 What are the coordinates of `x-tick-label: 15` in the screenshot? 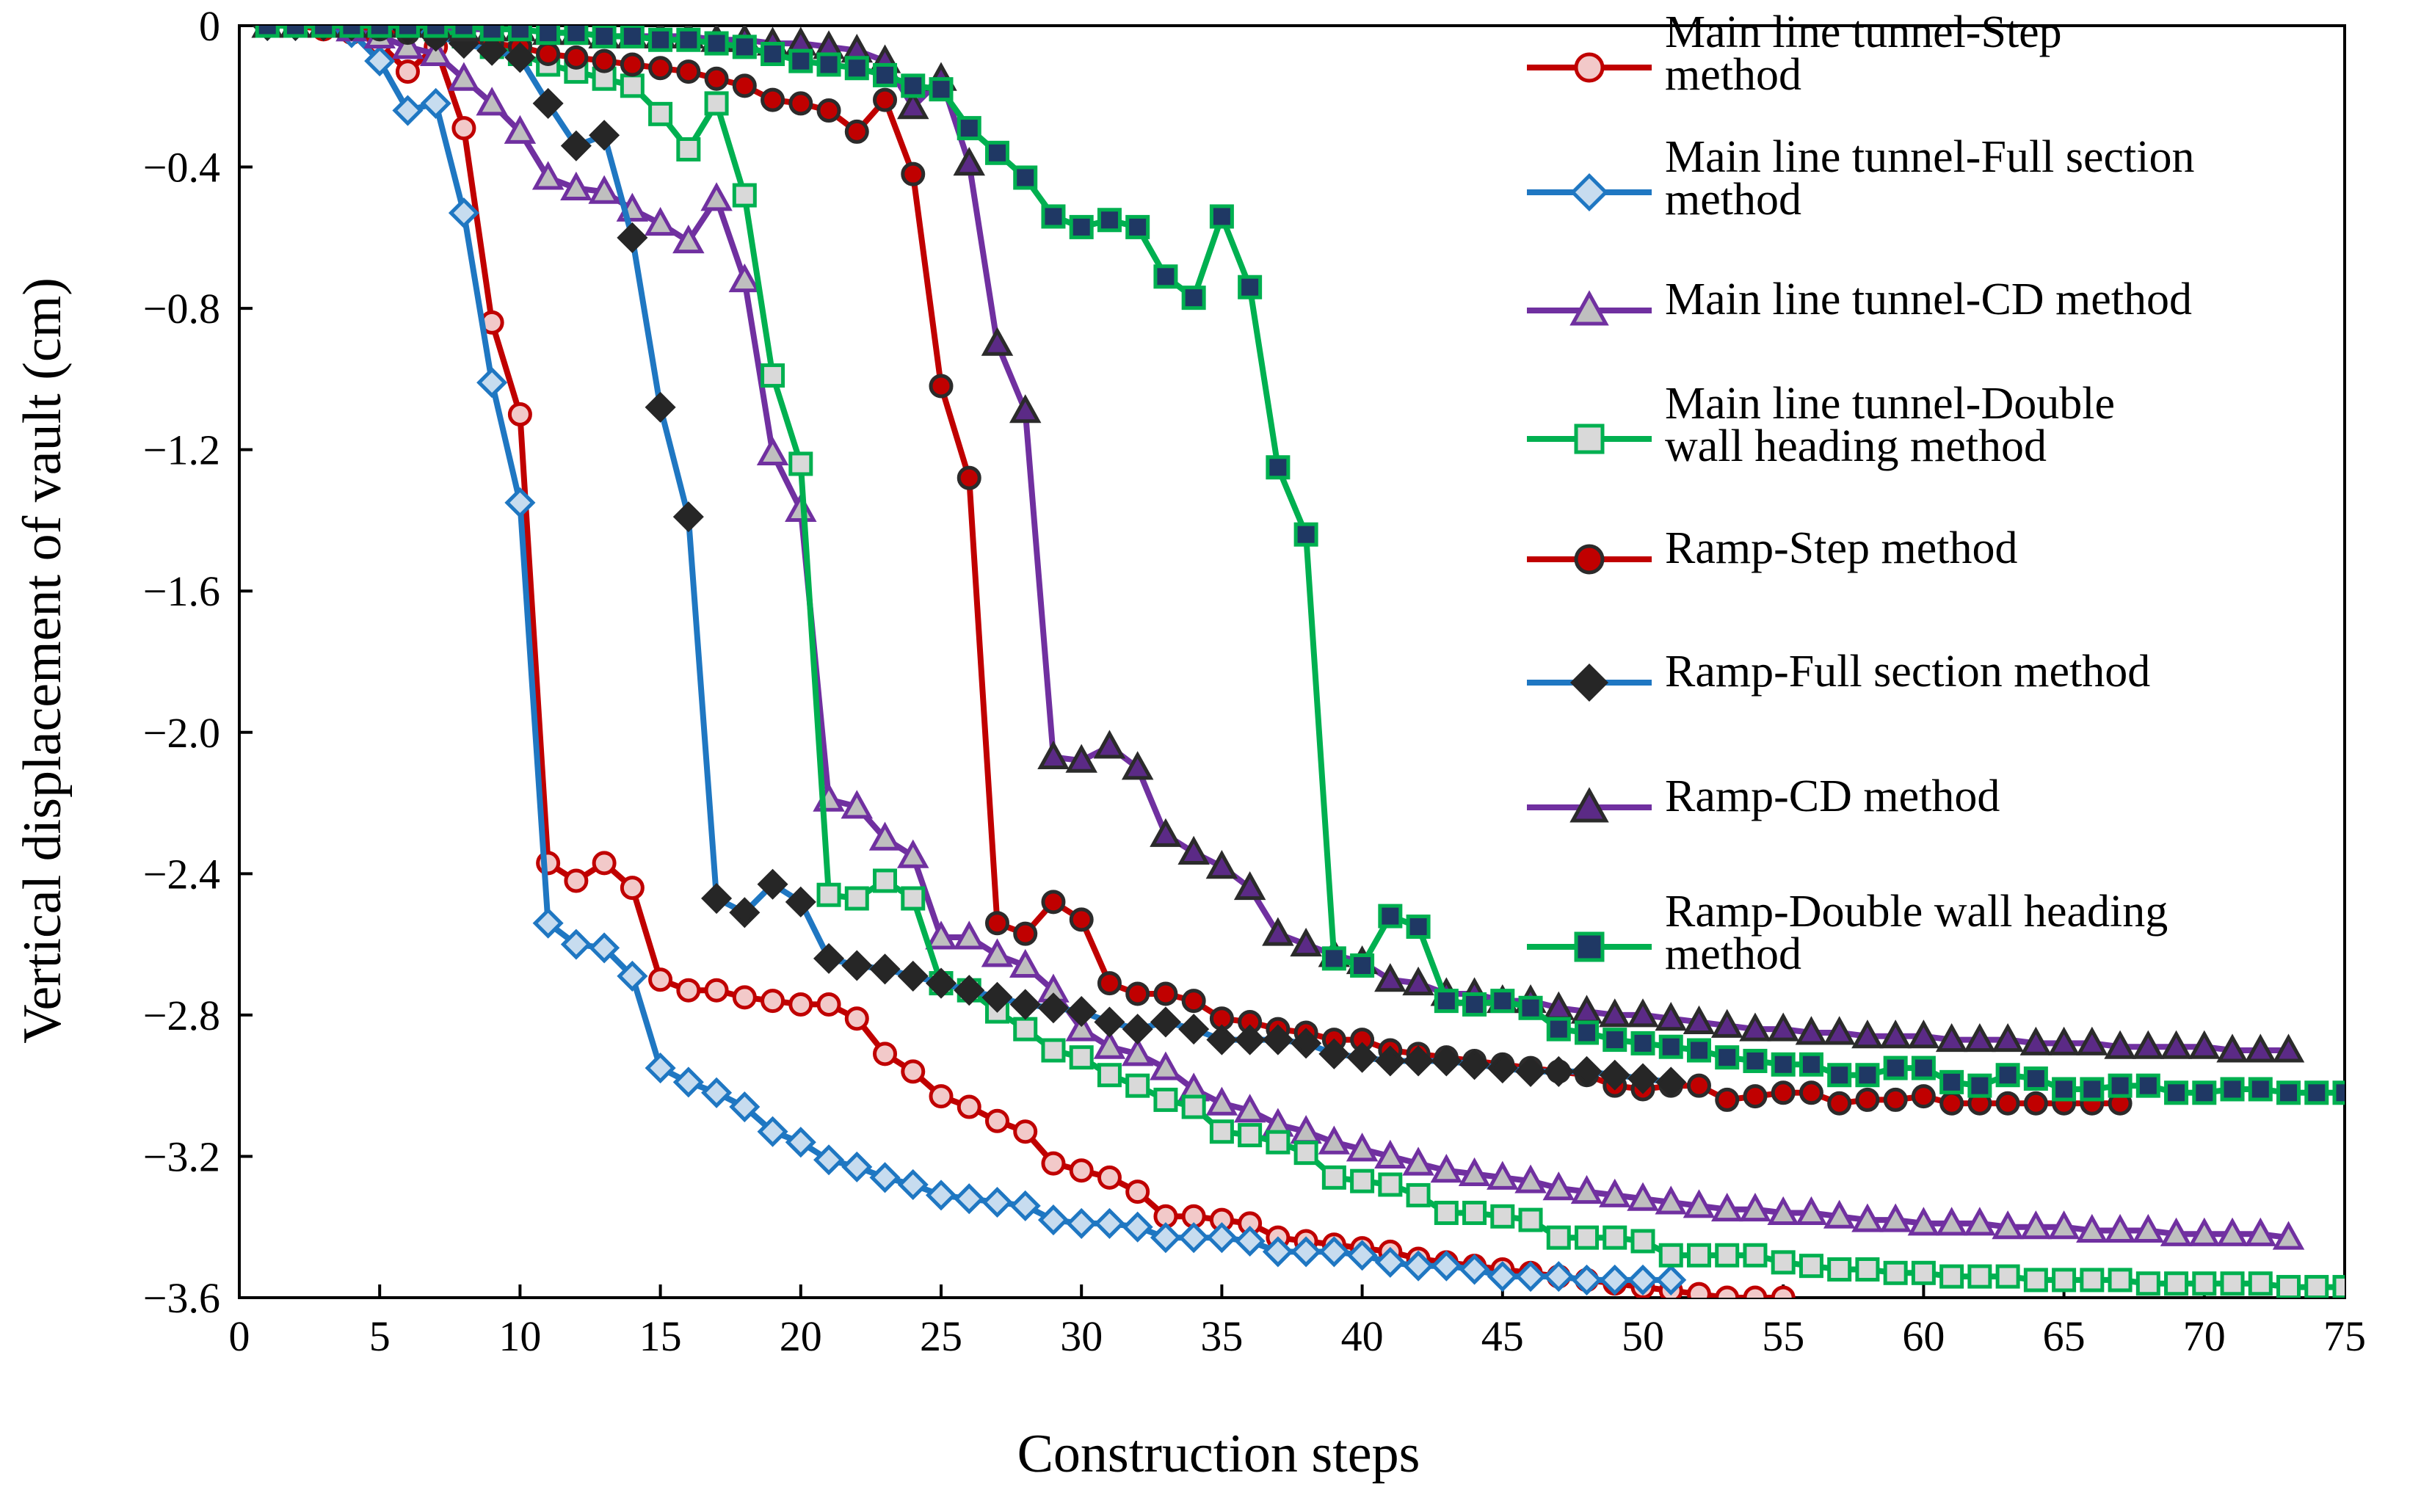 It's located at (660, 1336).